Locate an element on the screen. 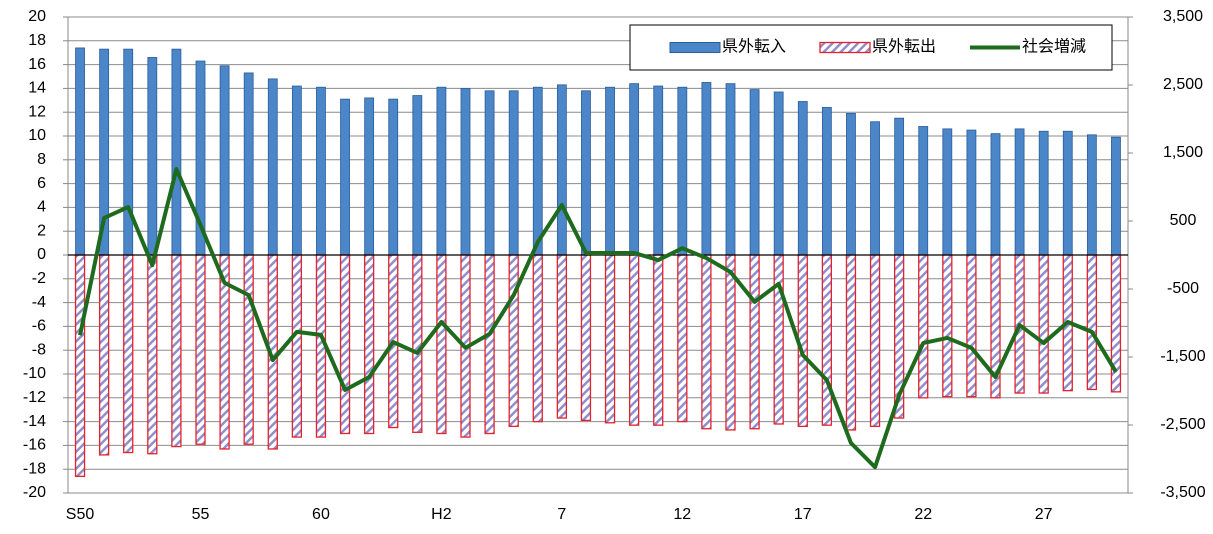  y-tick-label: -16 is located at coordinates (34, 445).